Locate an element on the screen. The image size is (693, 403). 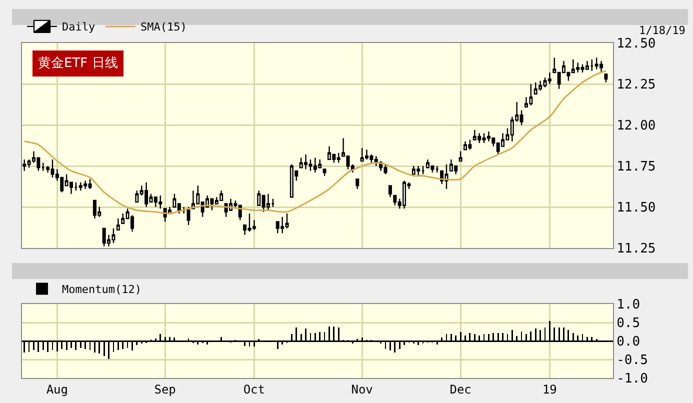
x-tick-label: Oct is located at coordinates (254, 389).